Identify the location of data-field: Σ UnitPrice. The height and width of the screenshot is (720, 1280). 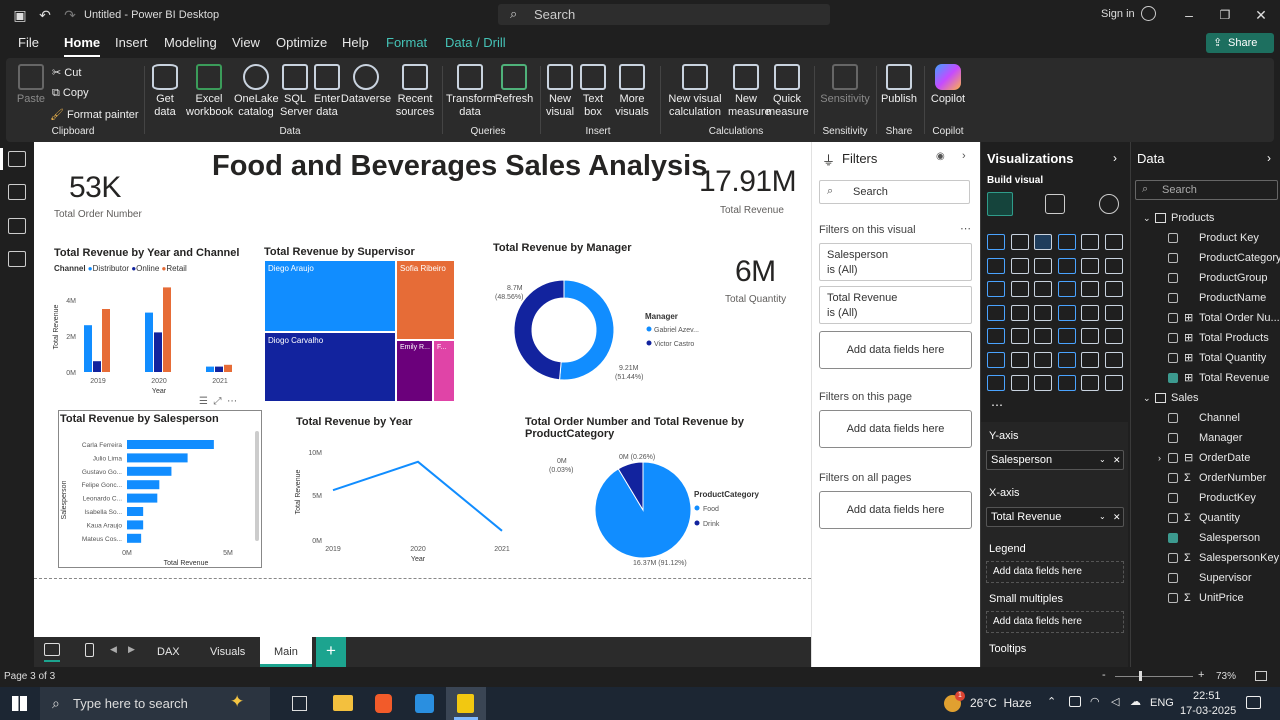
(1205, 598).